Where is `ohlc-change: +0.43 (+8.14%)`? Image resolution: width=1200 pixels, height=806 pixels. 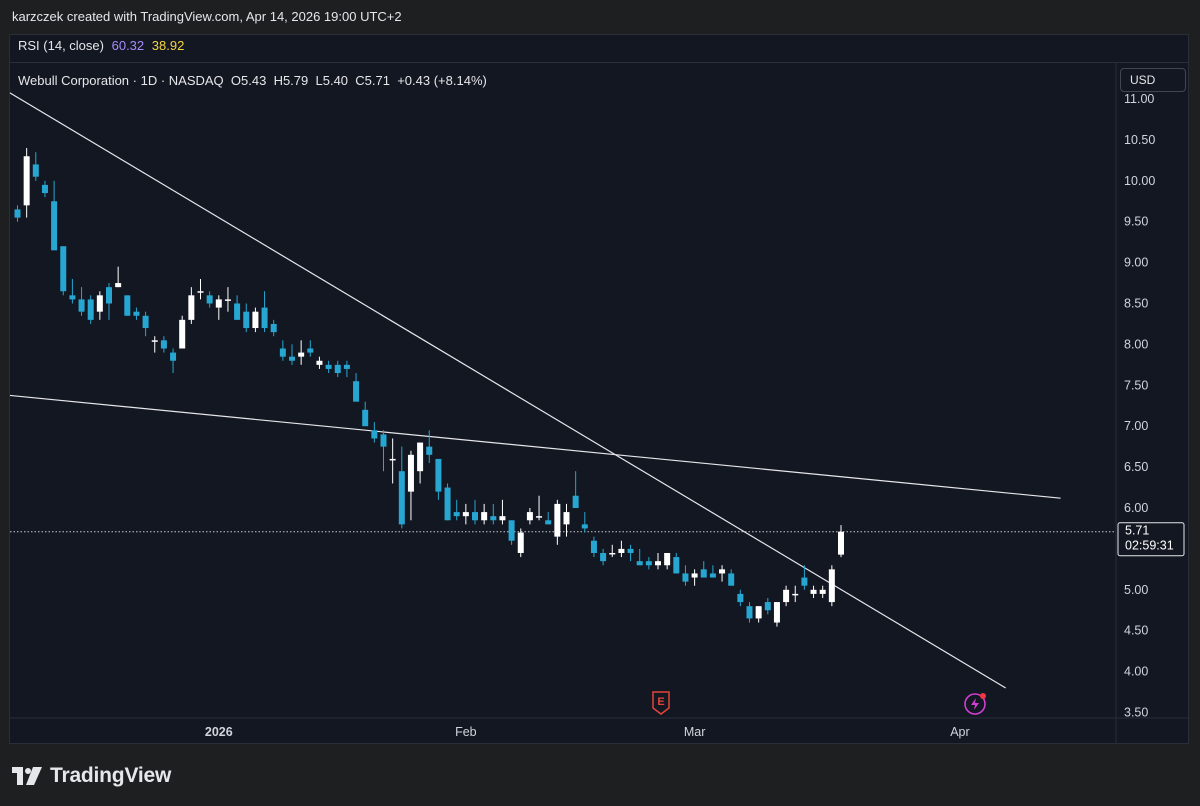 ohlc-change: +0.43 (+8.14%) is located at coordinates (442, 80).